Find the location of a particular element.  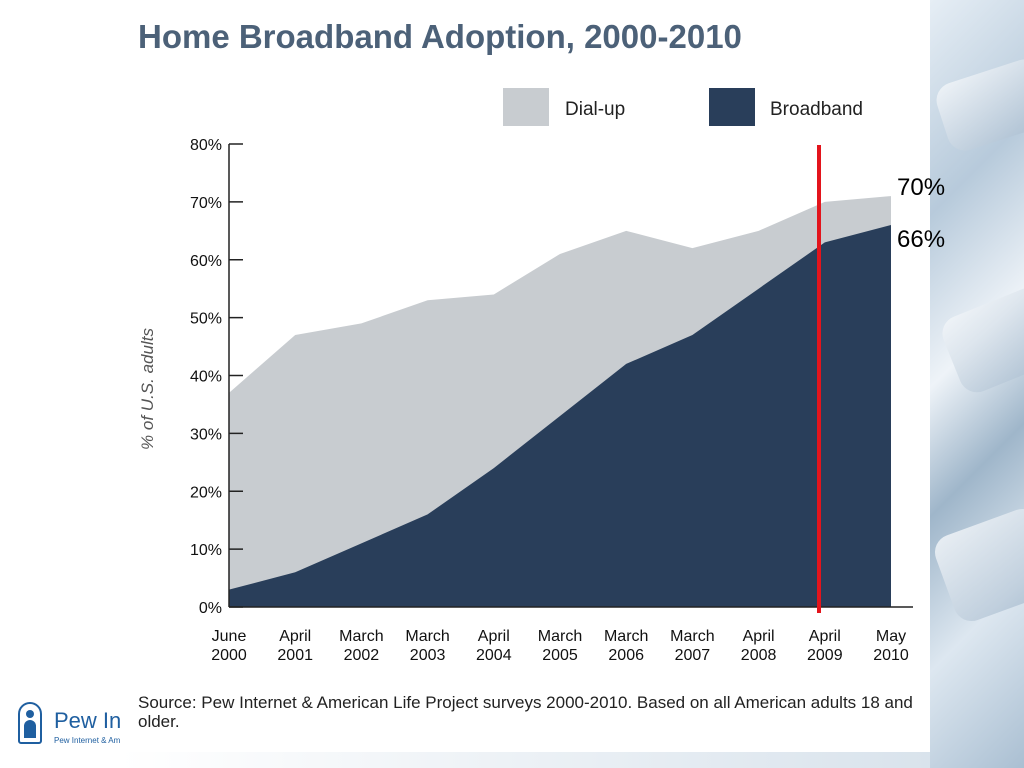

y-tick-label: 20% is located at coordinates (206, 492).